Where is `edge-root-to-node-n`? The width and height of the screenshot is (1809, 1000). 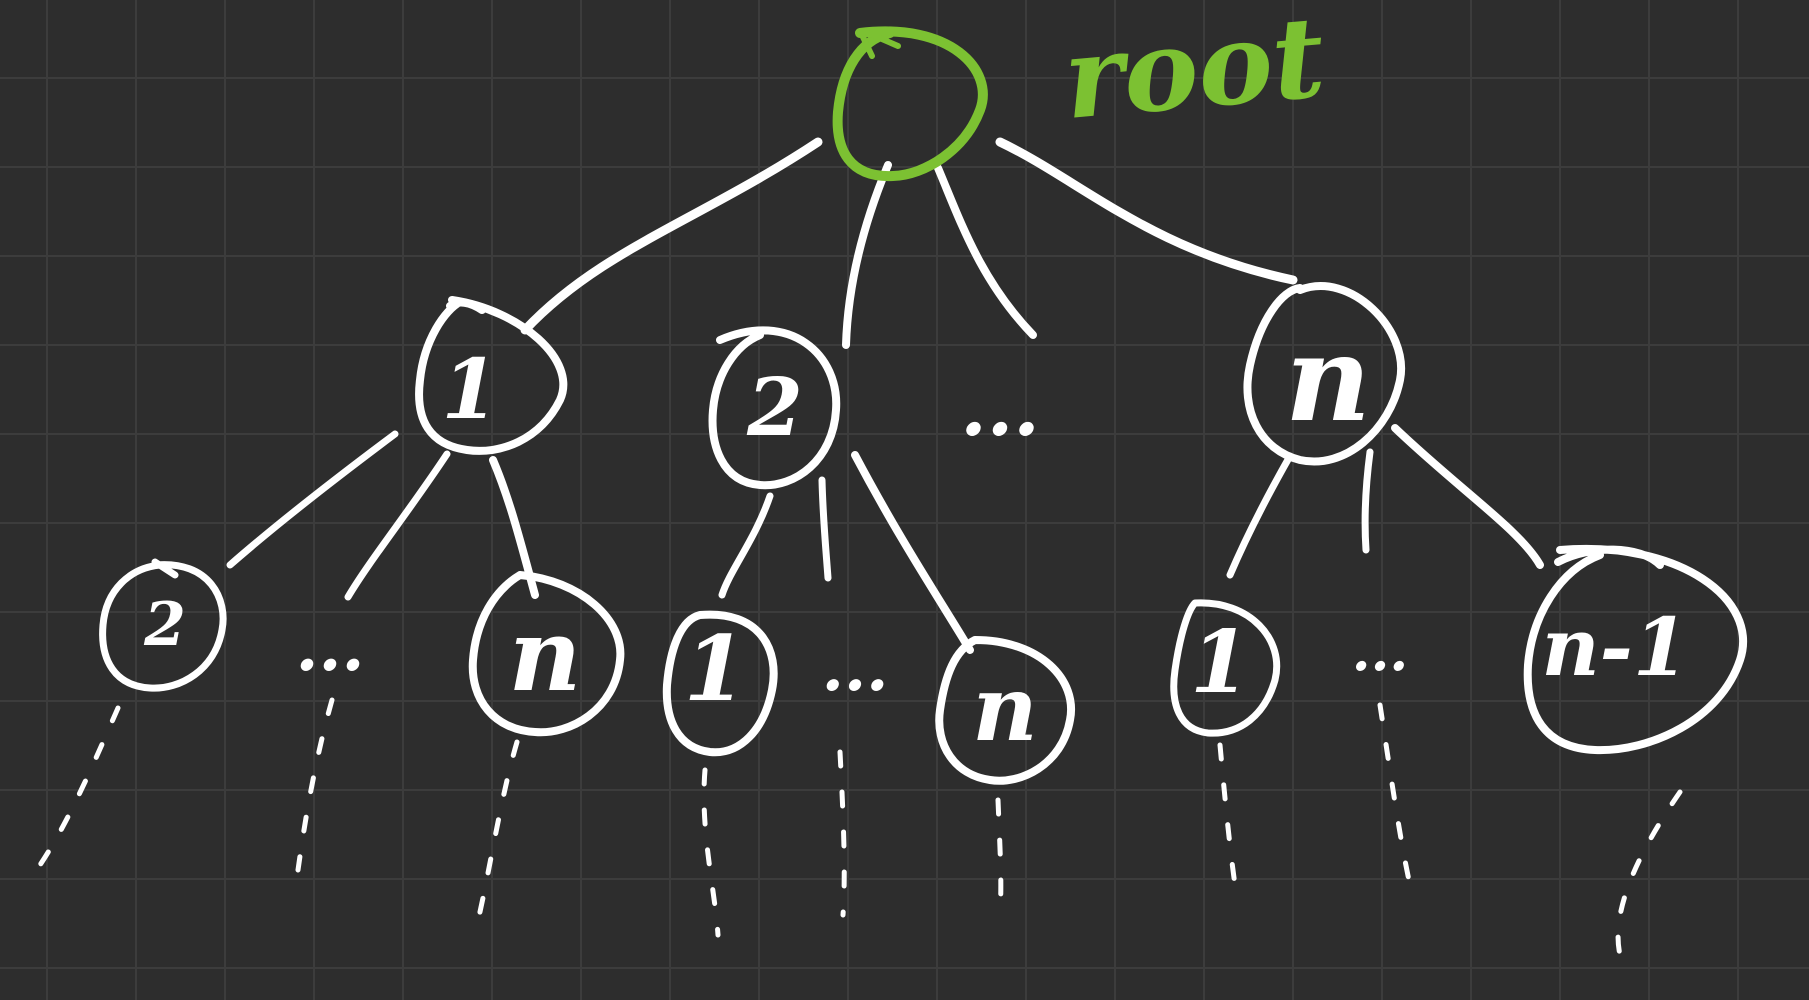
edge-root-to-node-n is located at coordinates (1146, 211).